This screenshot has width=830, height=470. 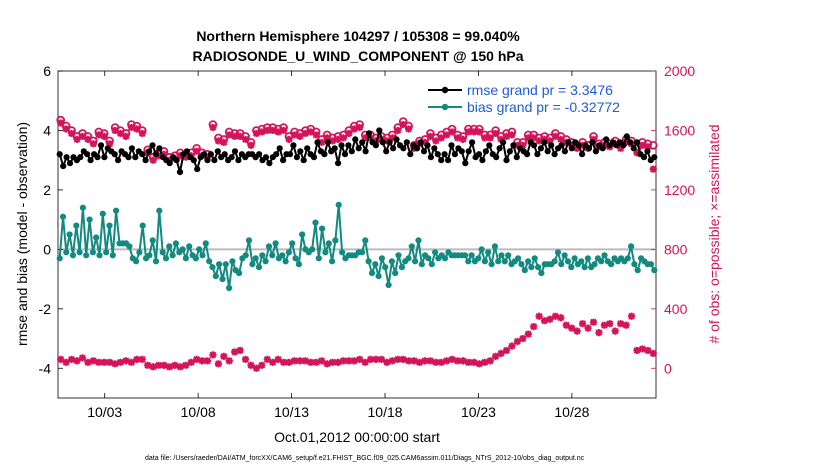 I want to click on left-tick-label: 2, so click(x=47, y=190).